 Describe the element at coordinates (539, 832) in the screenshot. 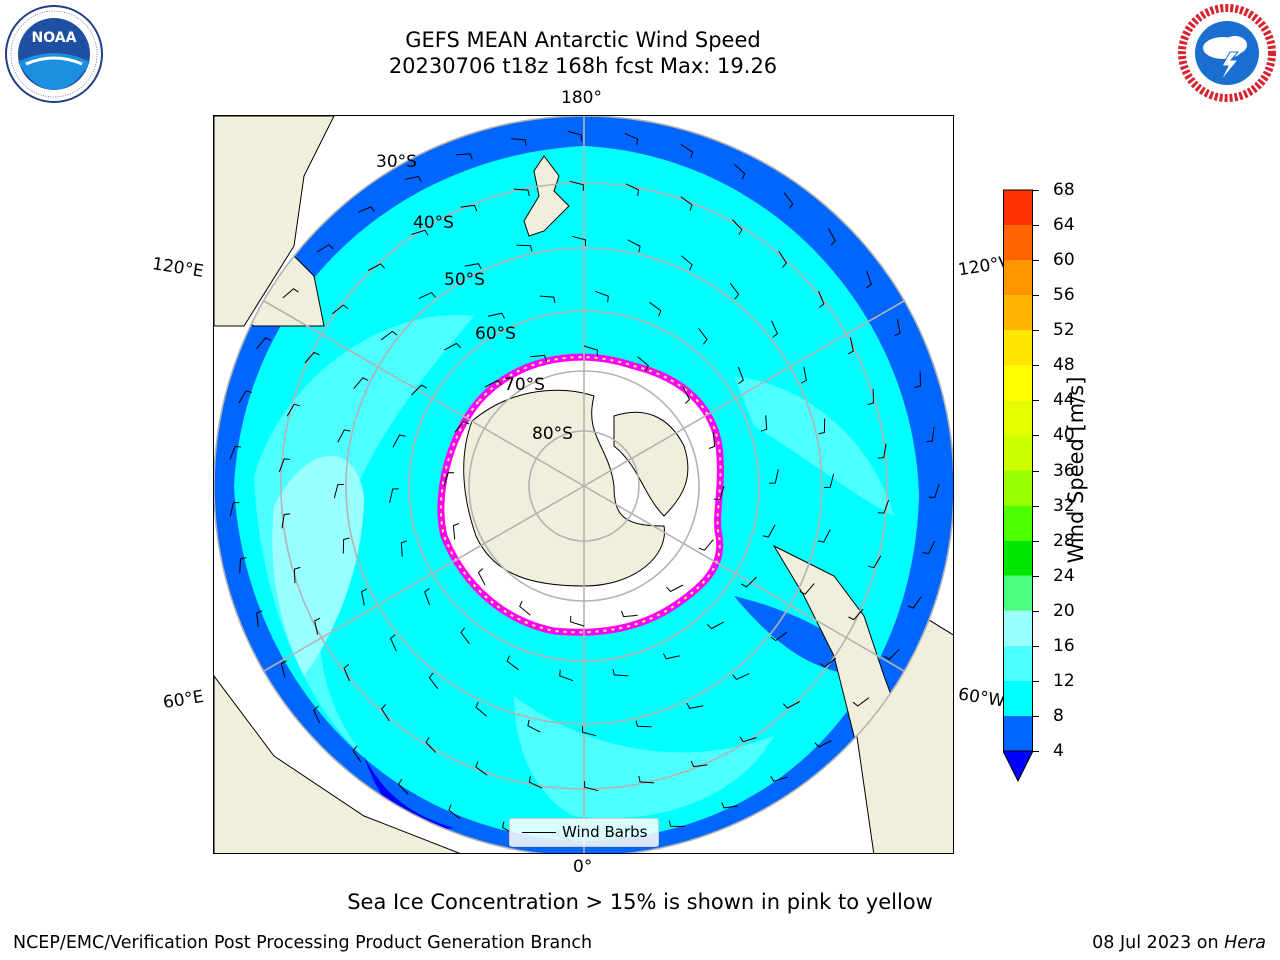

I see `legend-swatch` at that location.